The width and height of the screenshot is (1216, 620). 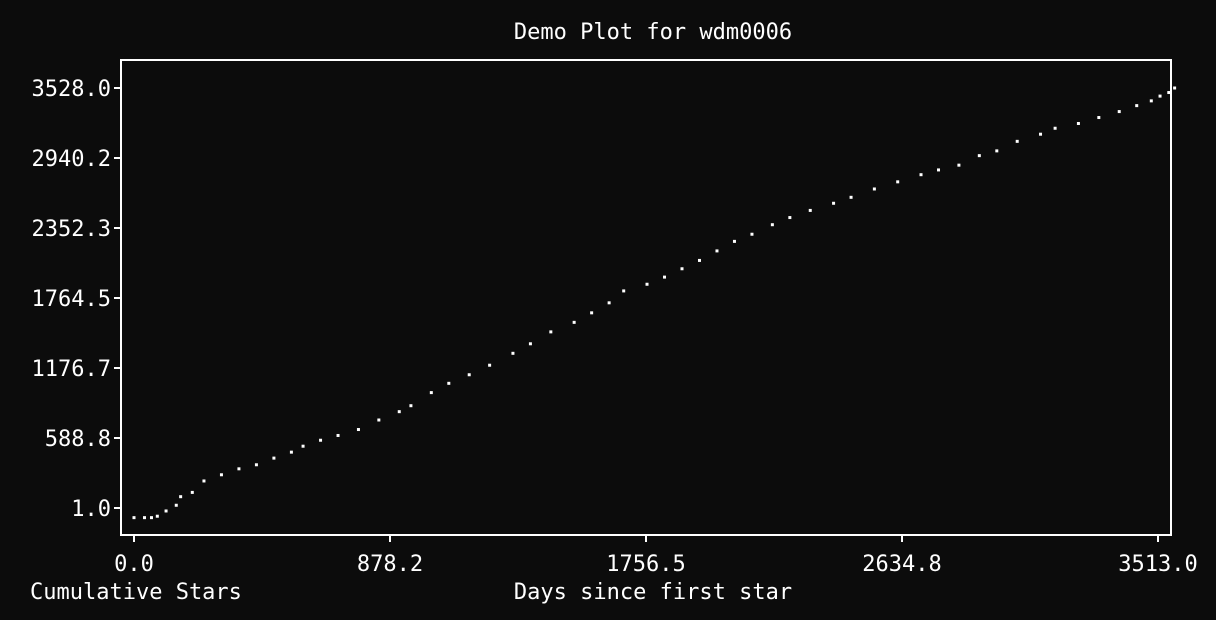 I want to click on y-tick-label: 1176.7, so click(x=71, y=369).